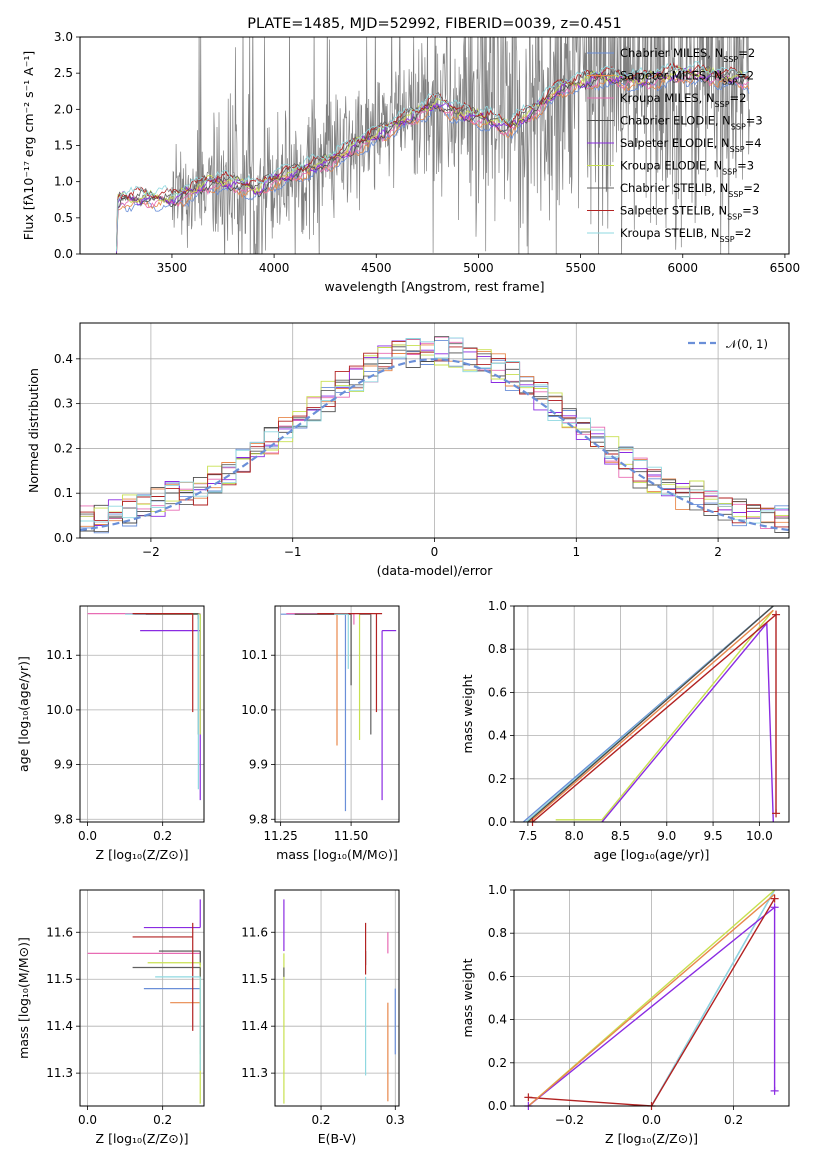 The height and width of the screenshot is (1170, 819). I want to click on x-tick-label: 9.5, so click(713, 836).